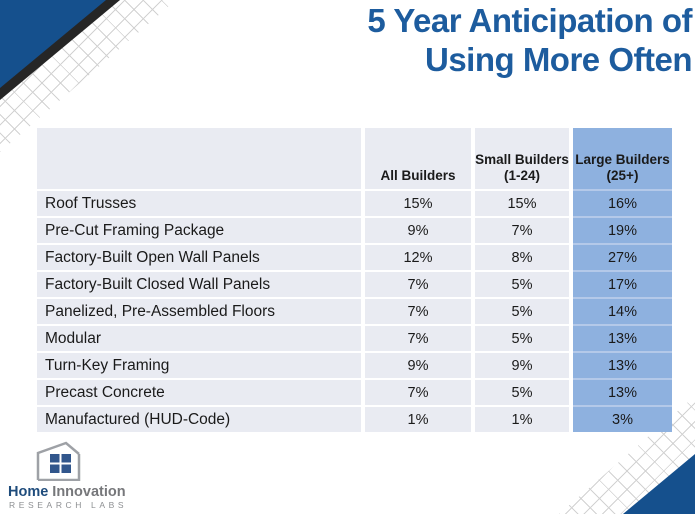 The height and width of the screenshot is (514, 695). I want to click on column-header-blank, so click(199, 158).